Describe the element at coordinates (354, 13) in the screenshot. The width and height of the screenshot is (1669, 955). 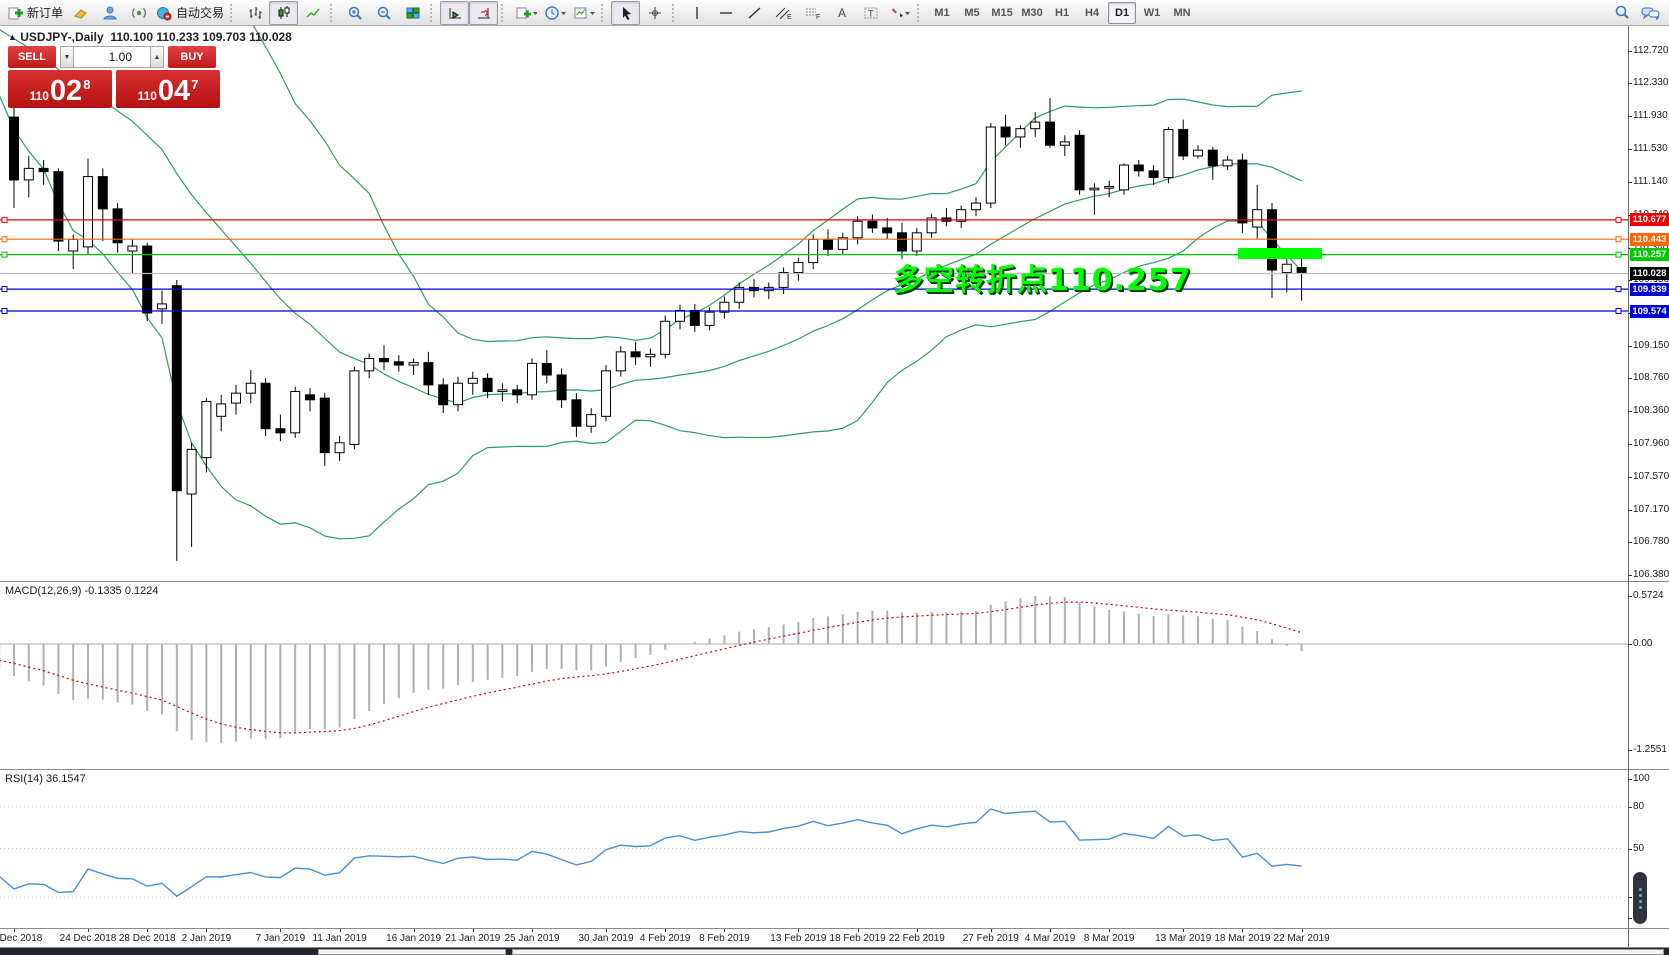
I see `zoom-in-button` at that location.